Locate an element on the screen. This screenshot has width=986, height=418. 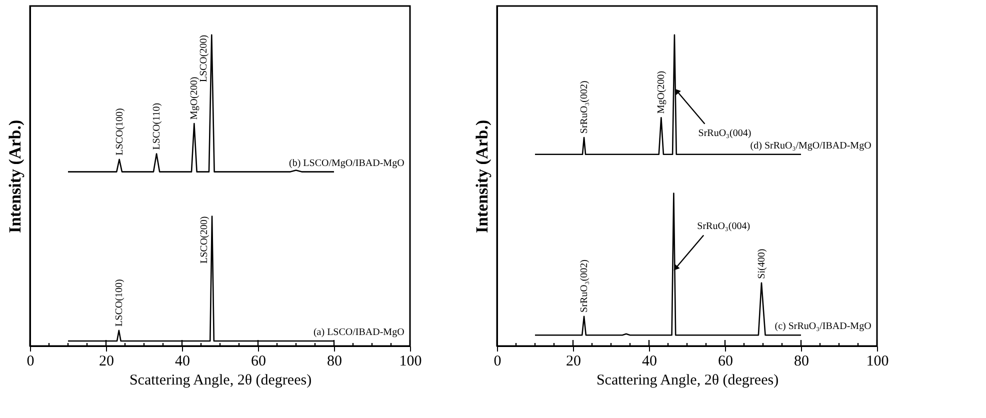
series-label: (b) LSCO/MgO/IBAD-MgO is located at coordinates (346, 163).